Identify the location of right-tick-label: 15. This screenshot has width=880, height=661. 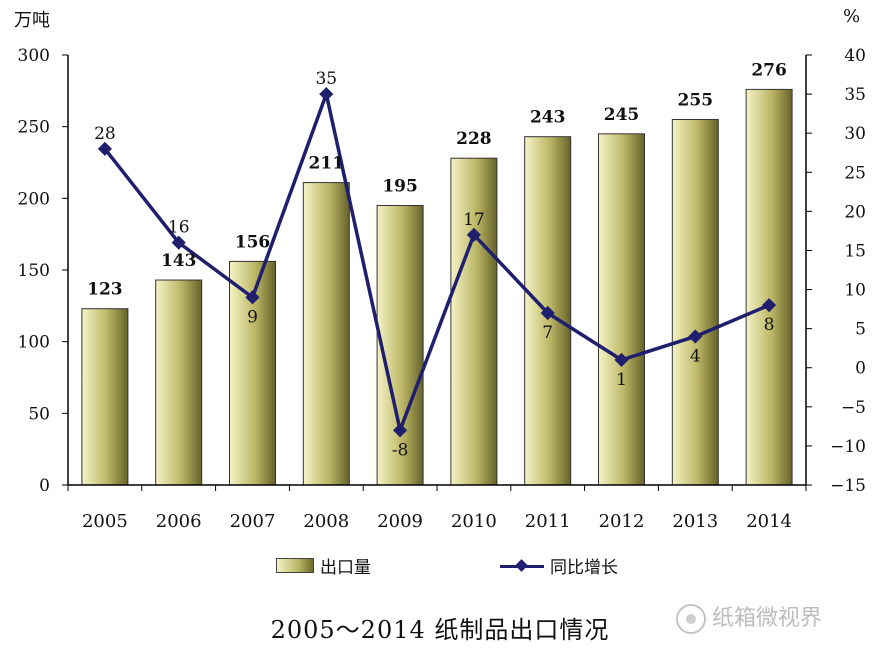
(855, 251).